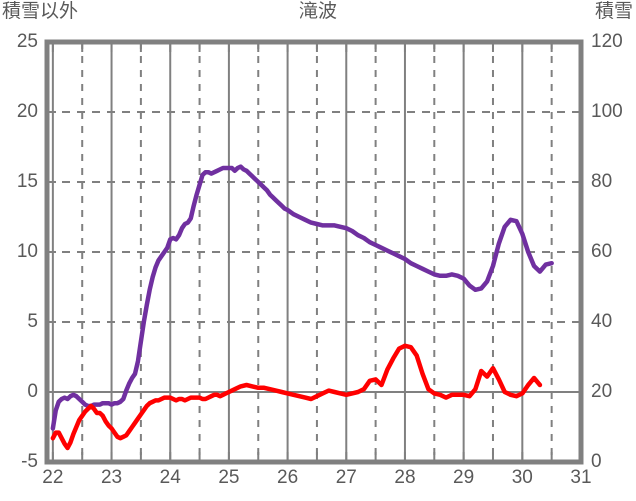  I want to click on x-tick-label-31: 31, so click(581, 477).